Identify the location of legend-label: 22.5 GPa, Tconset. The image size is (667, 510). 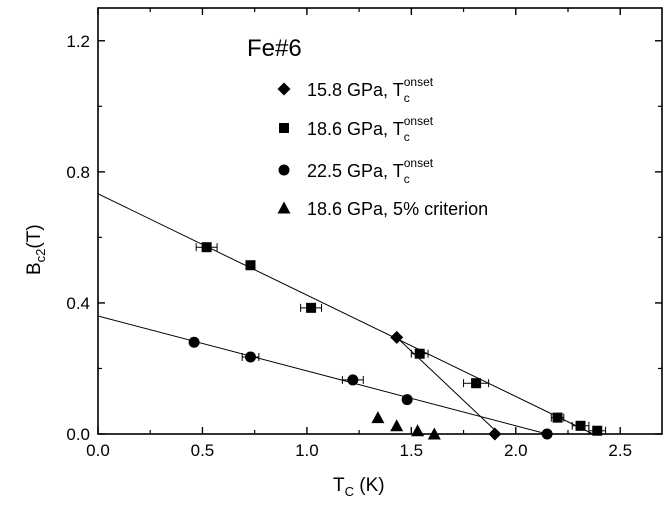
(370, 171).